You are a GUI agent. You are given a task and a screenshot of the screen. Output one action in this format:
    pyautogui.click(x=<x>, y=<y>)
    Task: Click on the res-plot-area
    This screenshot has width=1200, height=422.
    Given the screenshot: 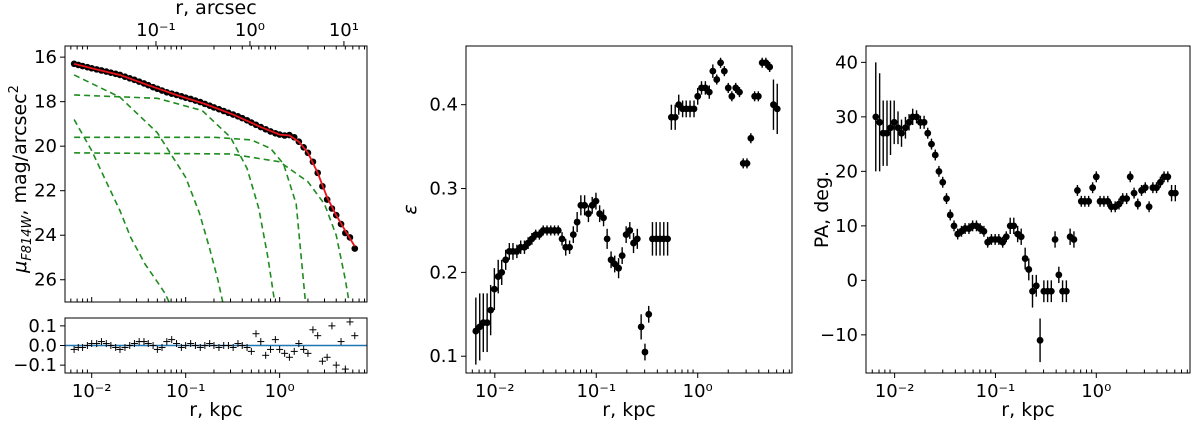 What is the action you would take?
    pyautogui.click(x=216, y=345)
    